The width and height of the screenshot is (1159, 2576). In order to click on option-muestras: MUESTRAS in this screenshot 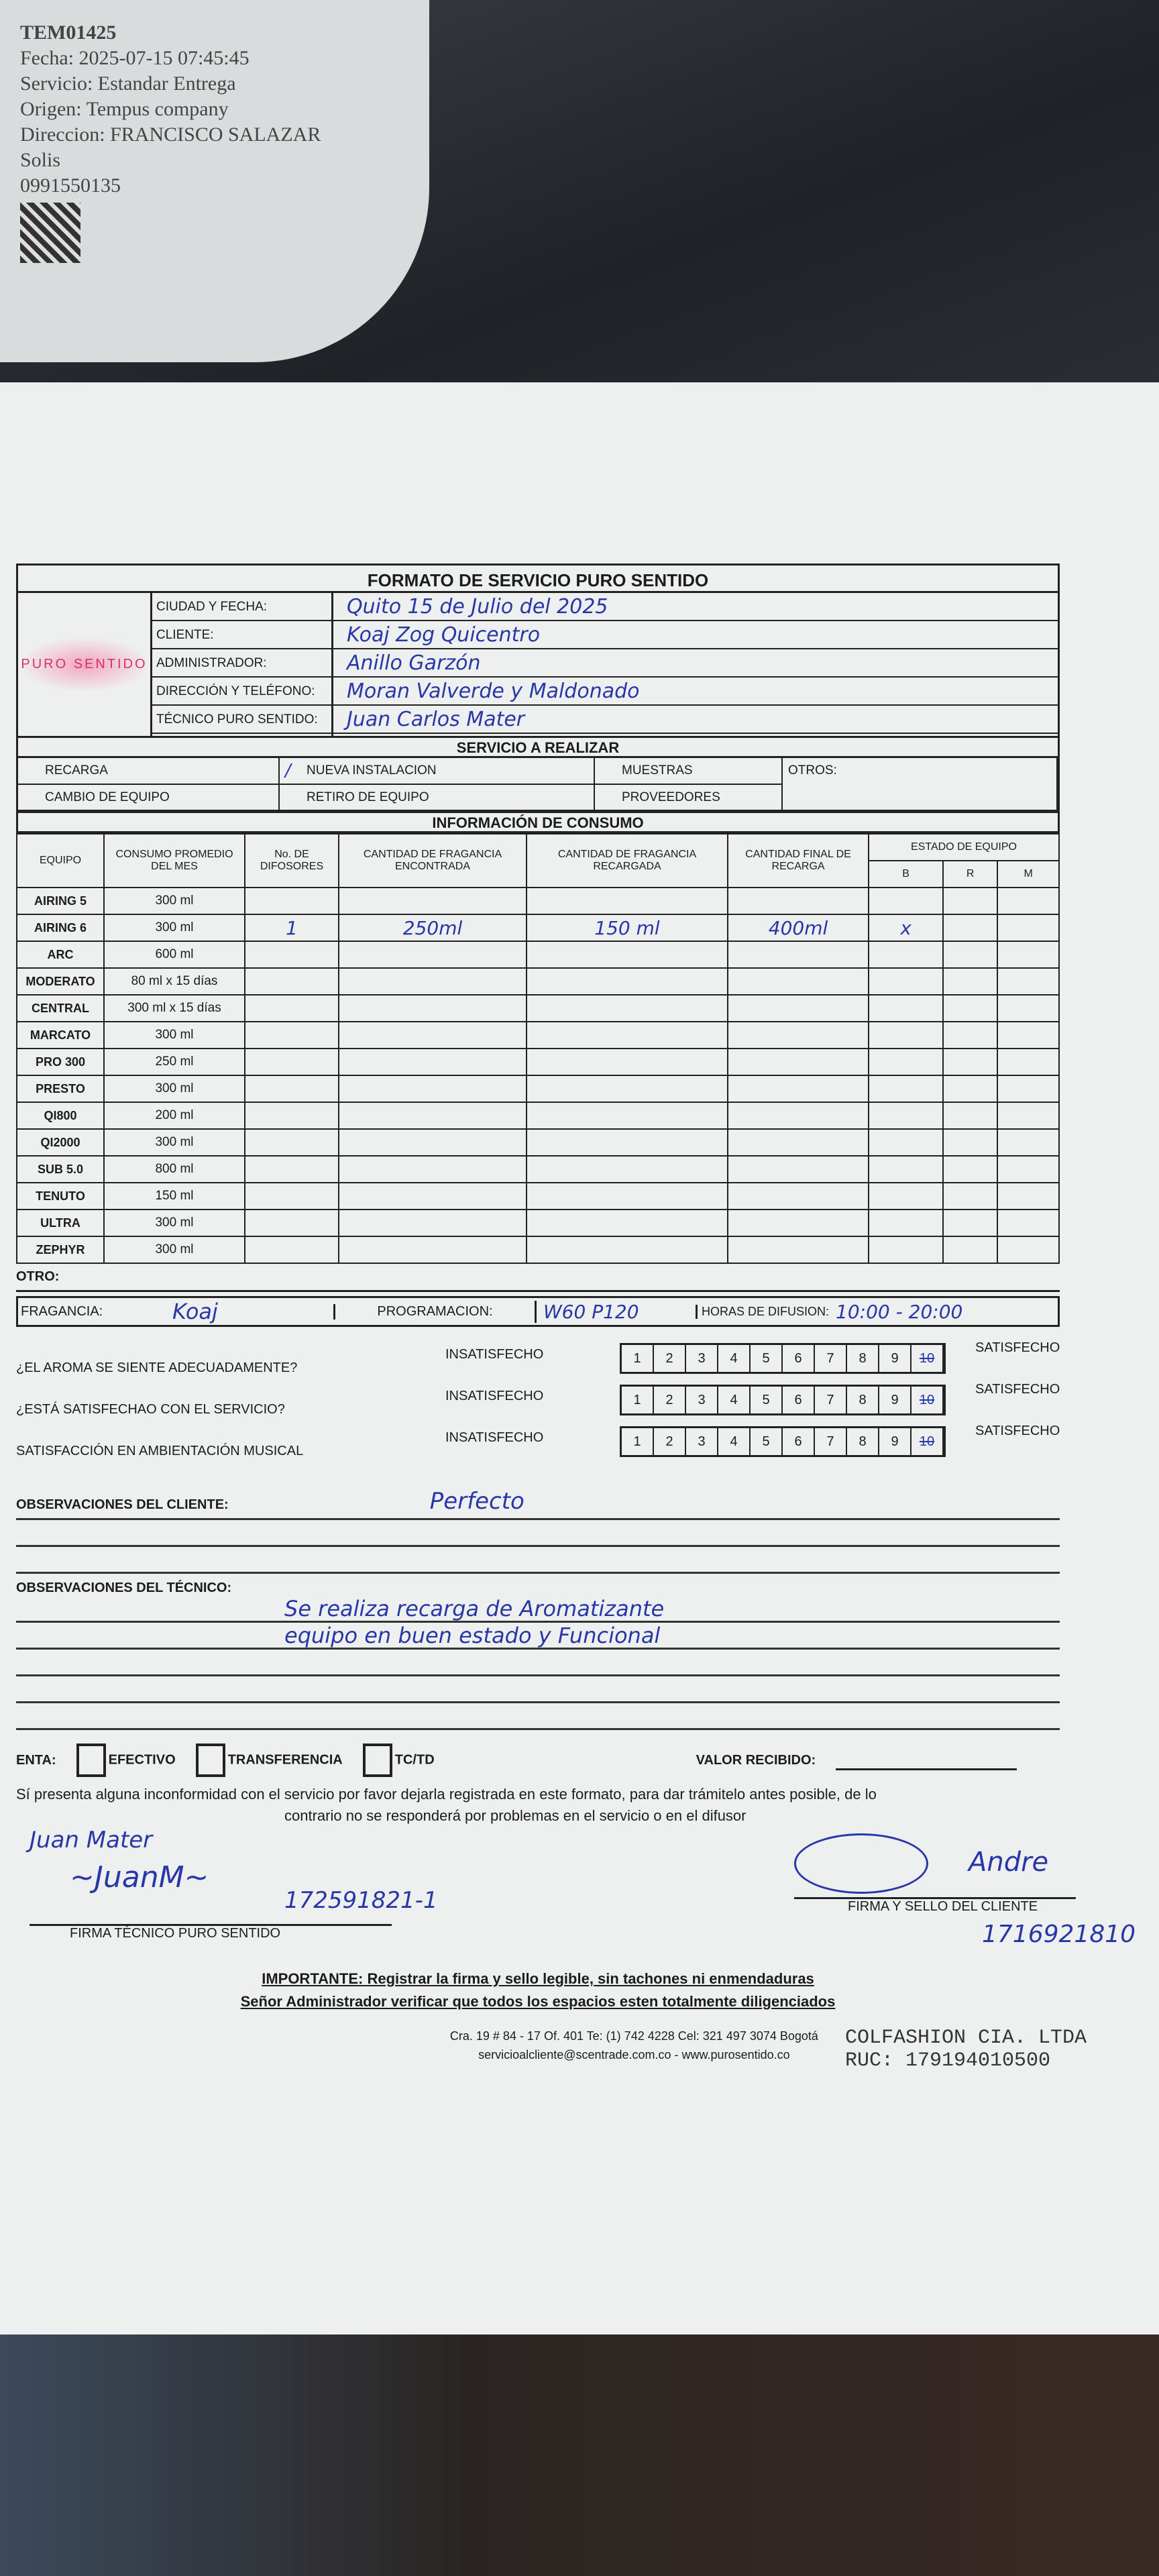, I will do `click(689, 771)`.